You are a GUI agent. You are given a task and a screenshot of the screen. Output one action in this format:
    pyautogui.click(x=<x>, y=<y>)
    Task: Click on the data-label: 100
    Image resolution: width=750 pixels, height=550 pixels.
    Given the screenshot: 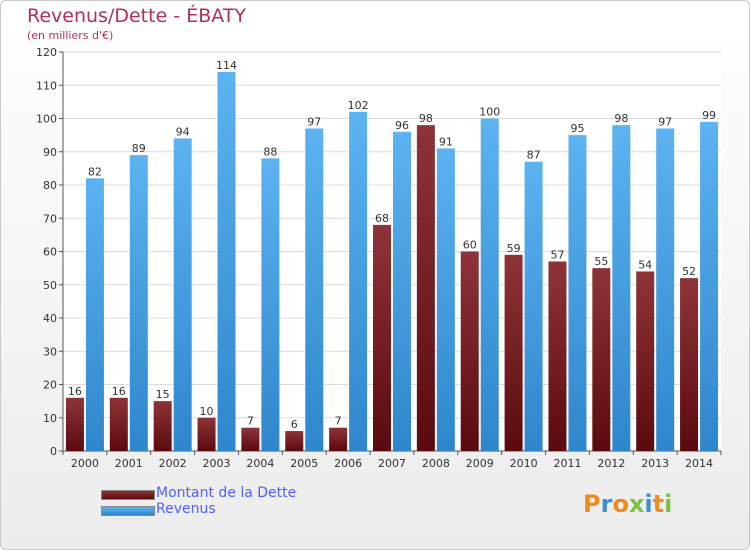 What is the action you would take?
    pyautogui.click(x=489, y=112)
    